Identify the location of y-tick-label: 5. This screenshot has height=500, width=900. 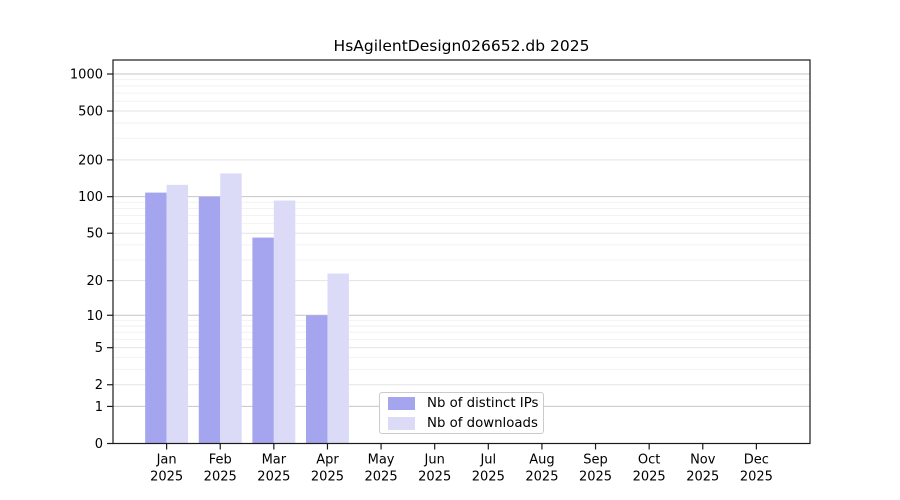
(99, 348).